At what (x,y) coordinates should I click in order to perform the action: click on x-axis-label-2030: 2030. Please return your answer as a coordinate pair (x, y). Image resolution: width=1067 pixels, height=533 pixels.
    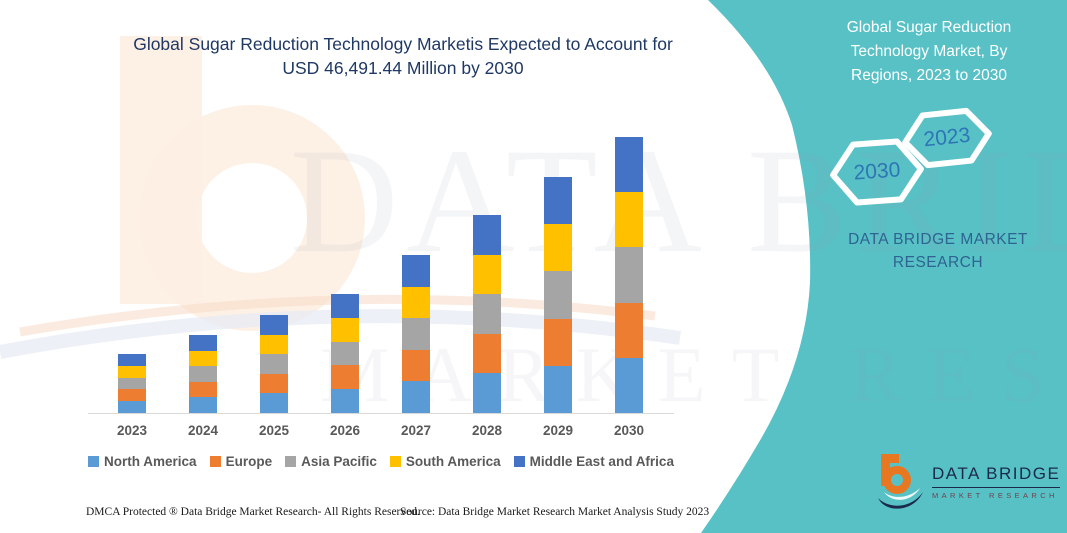
    Looking at the image, I should click on (629, 430).